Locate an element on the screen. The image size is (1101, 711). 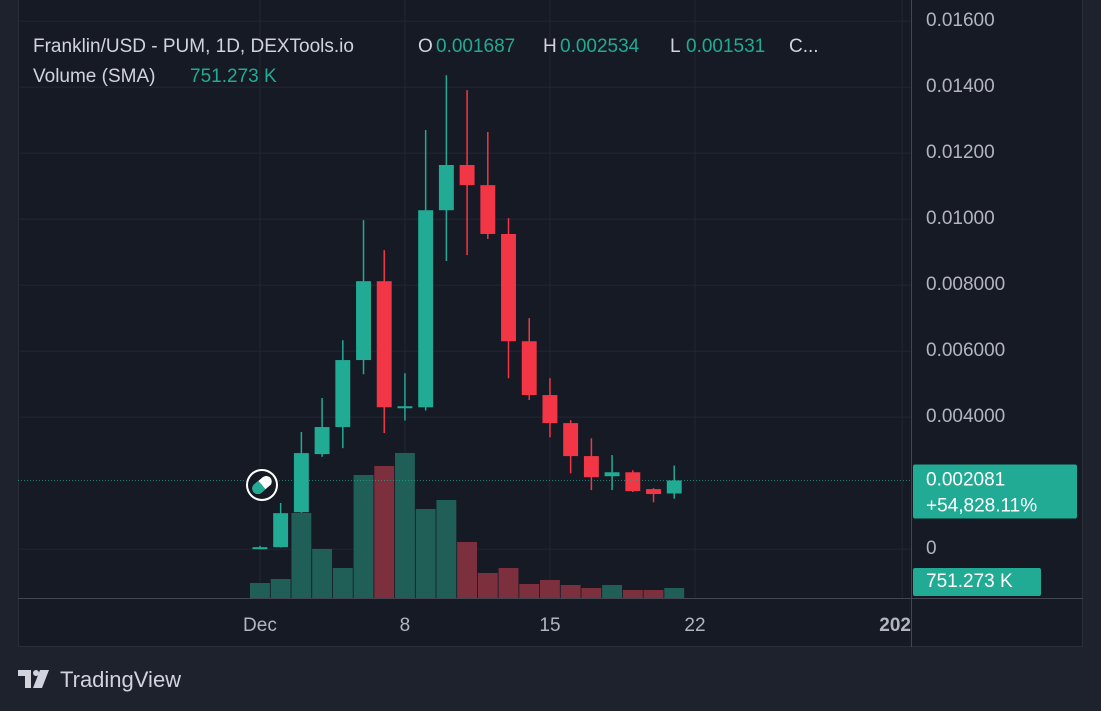
y-tick-label: 0.006000 is located at coordinates (965, 350).